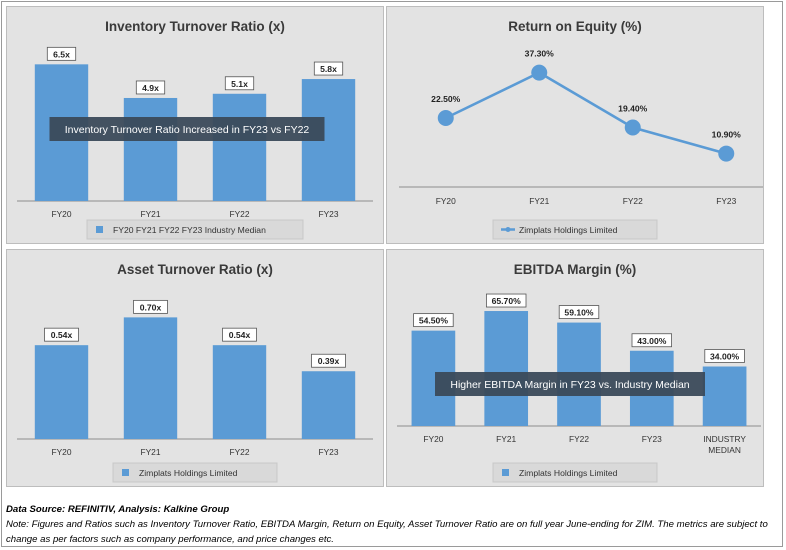 This screenshot has width=786, height=550. I want to click on chart-title: Inventory Turnover Ratio (x), so click(195, 26).